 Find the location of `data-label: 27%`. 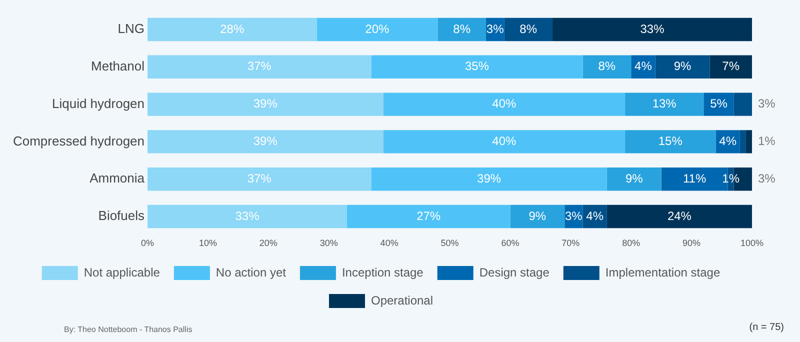

data-label: 27% is located at coordinates (428, 215).